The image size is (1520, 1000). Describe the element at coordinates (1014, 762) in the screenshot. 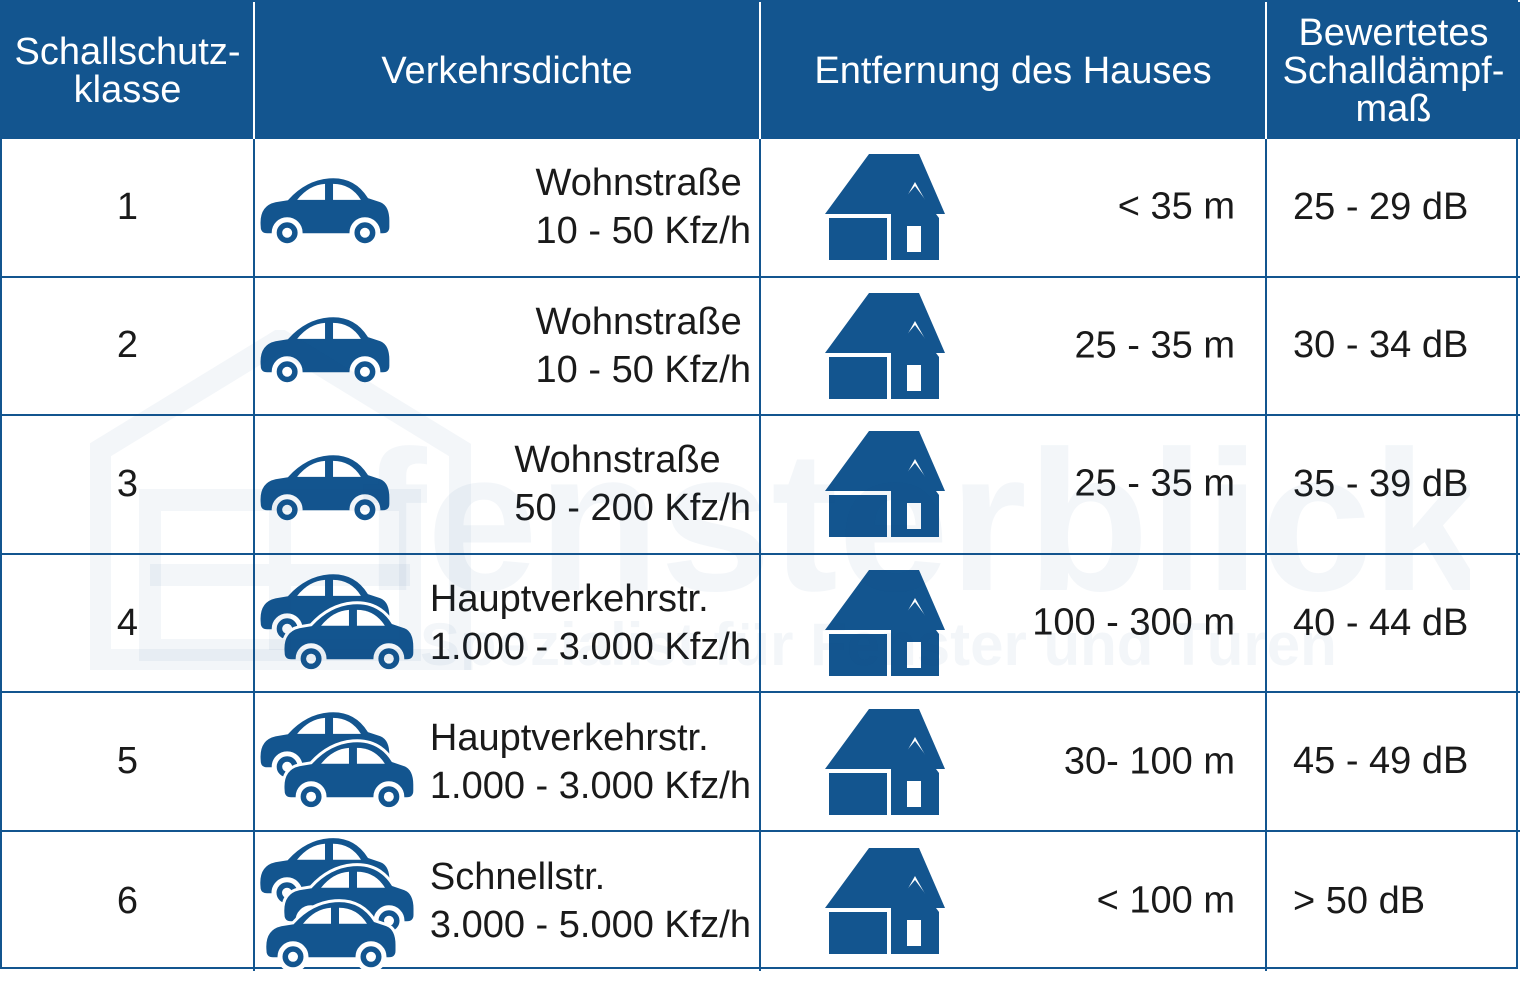

I see `distance-cell: 30- 100 m` at that location.